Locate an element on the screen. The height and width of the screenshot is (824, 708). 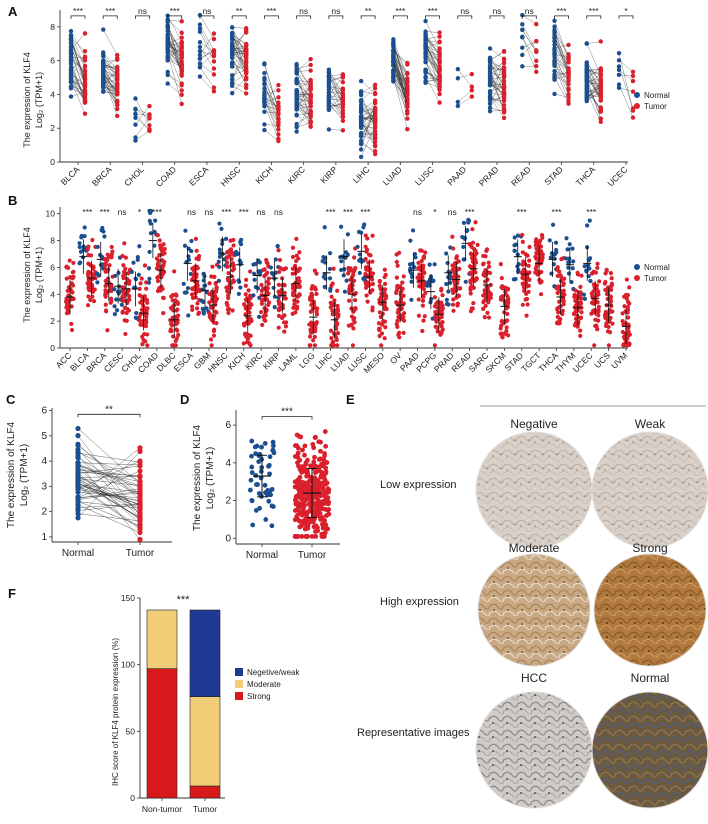
group-uvm is located at coordinates (625, 312).